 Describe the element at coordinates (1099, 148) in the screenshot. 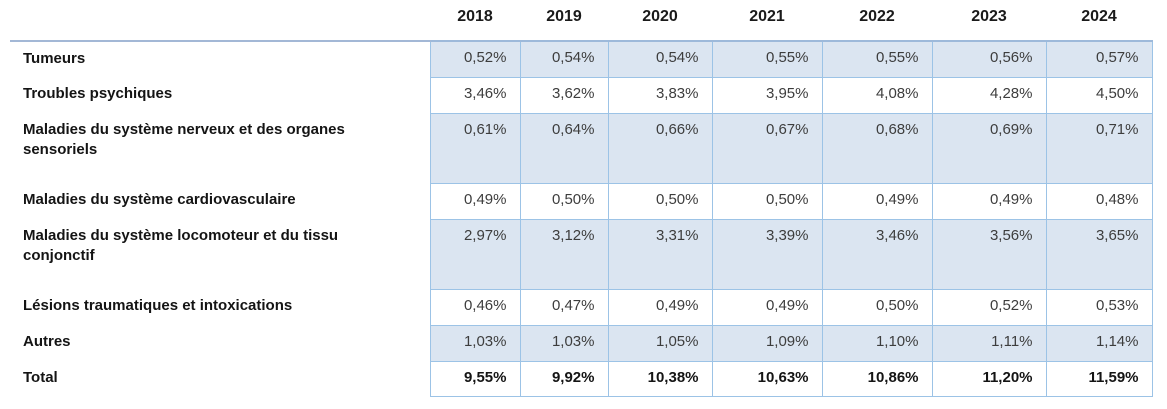

I see `value-cell: 0,71%` at that location.